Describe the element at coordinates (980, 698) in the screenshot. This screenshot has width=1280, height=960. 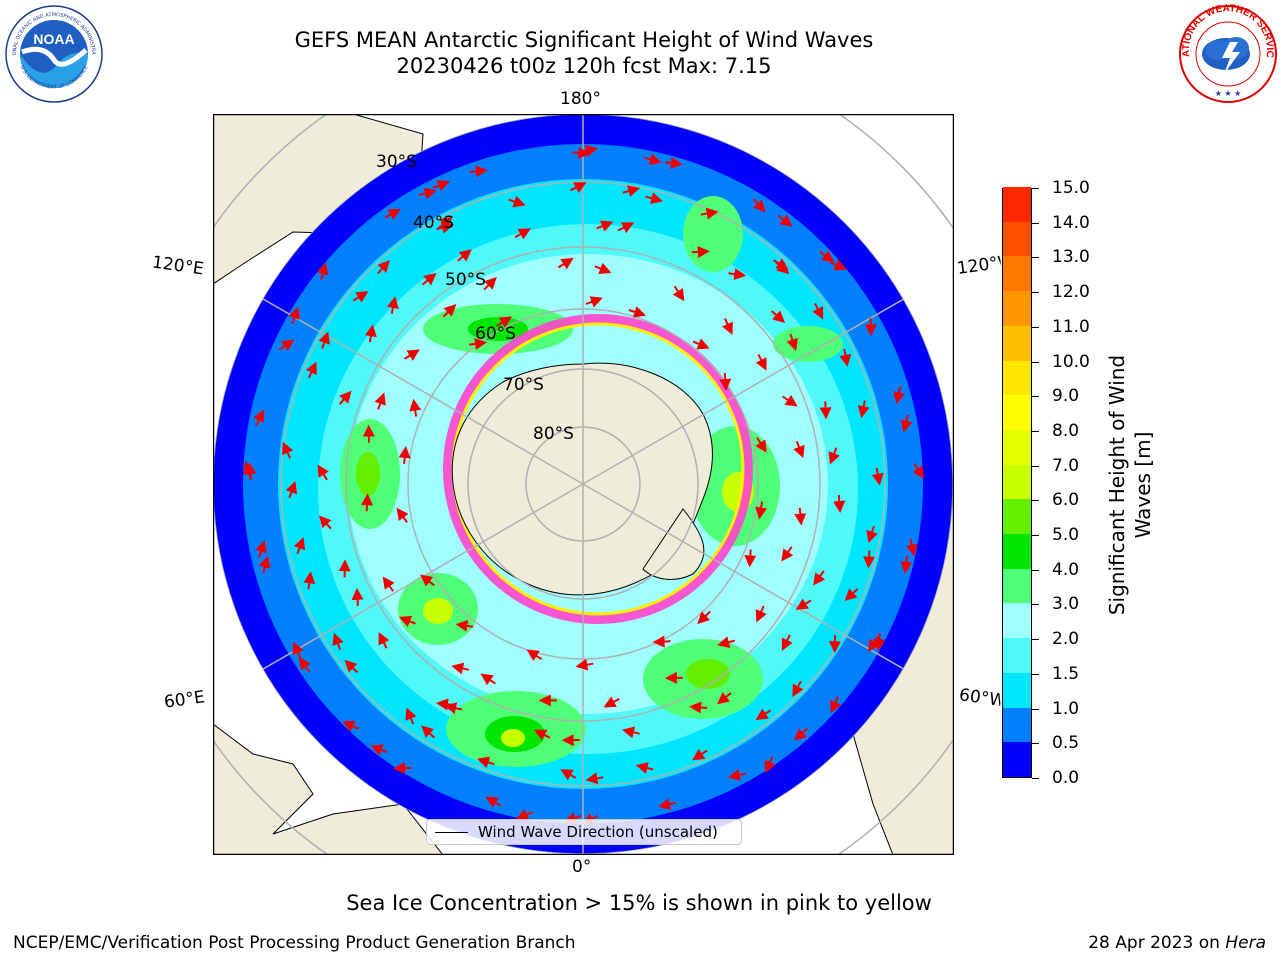
I see `lon-label-60w: 60°W` at that location.